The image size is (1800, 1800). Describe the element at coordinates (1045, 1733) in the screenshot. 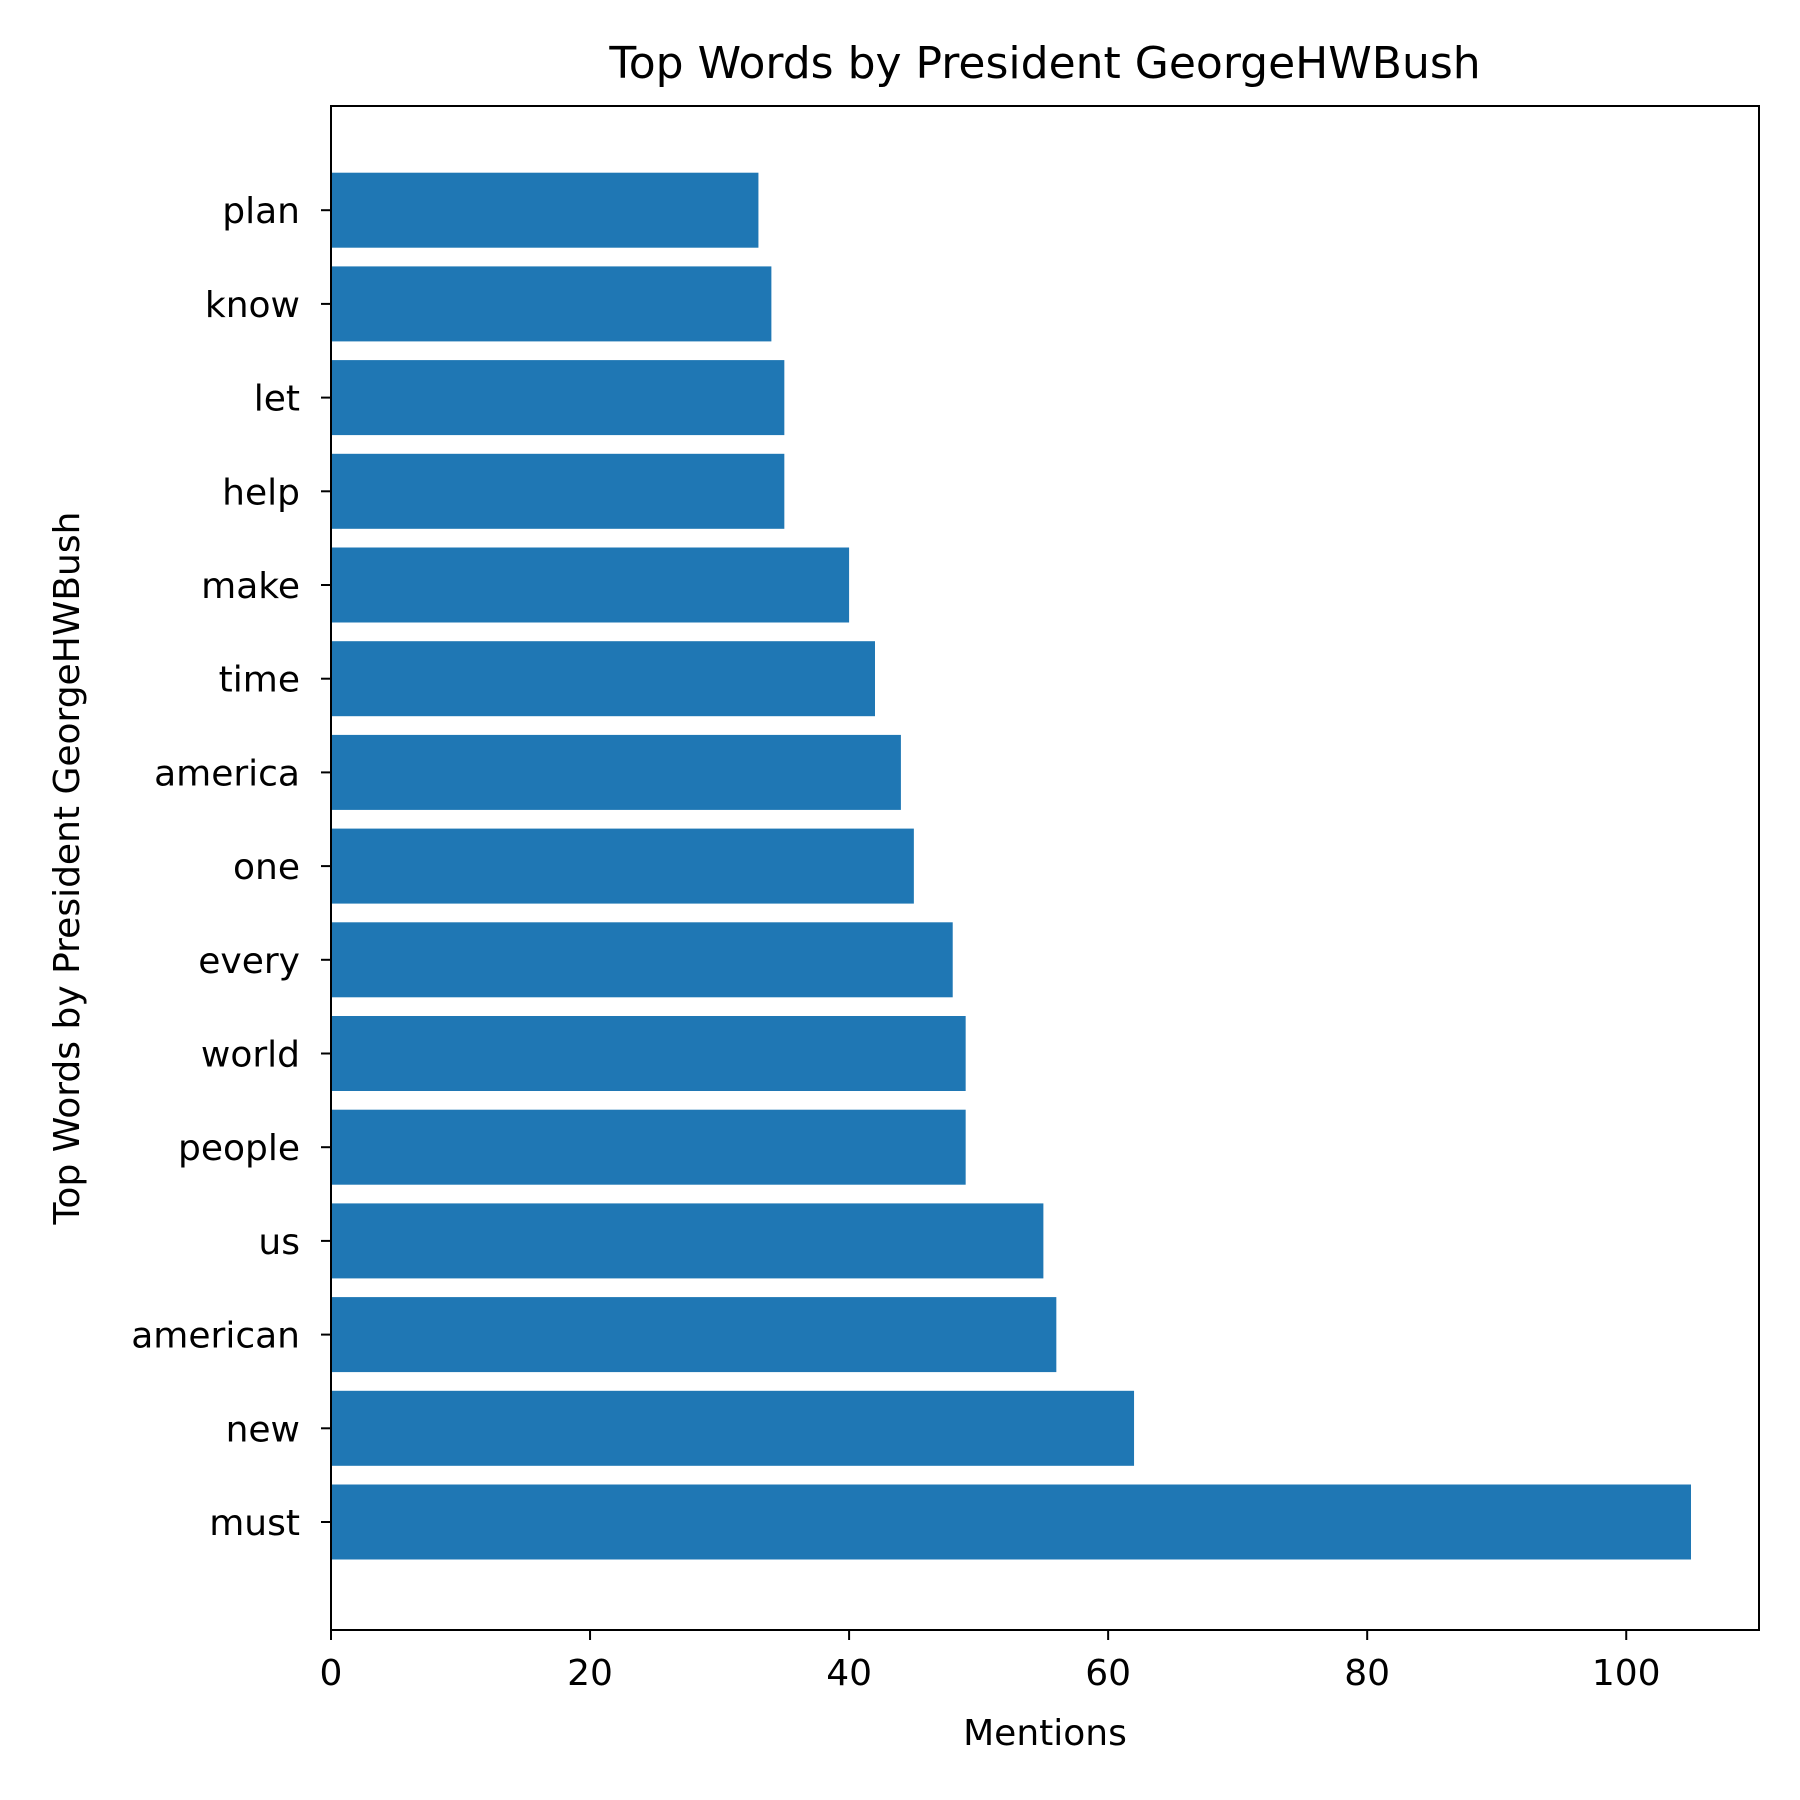

I see `x-axis-label: Mentions` at that location.